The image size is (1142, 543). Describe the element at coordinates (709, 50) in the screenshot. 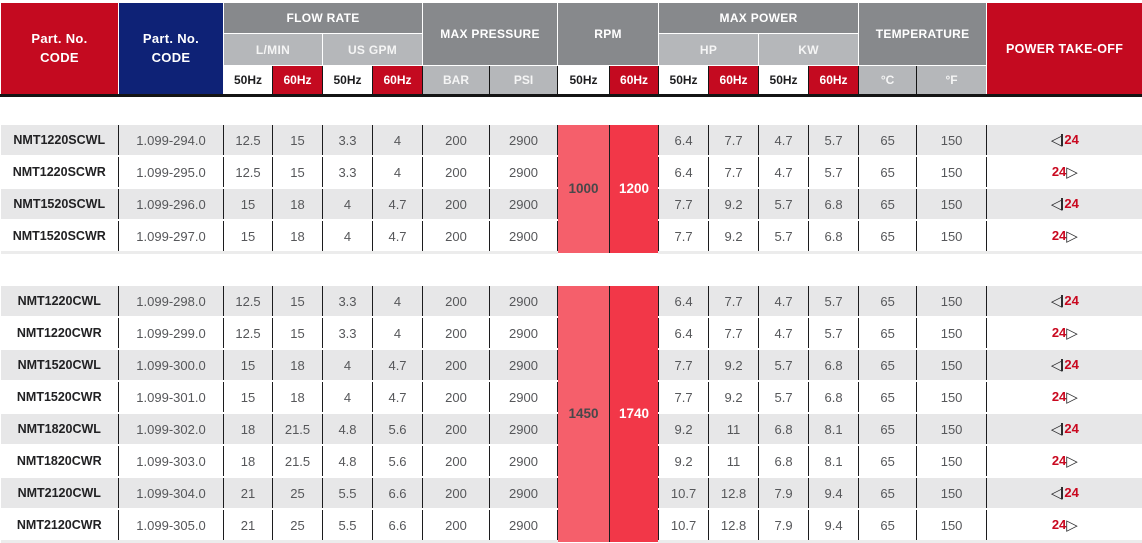

I see `header-hp: HP` at that location.